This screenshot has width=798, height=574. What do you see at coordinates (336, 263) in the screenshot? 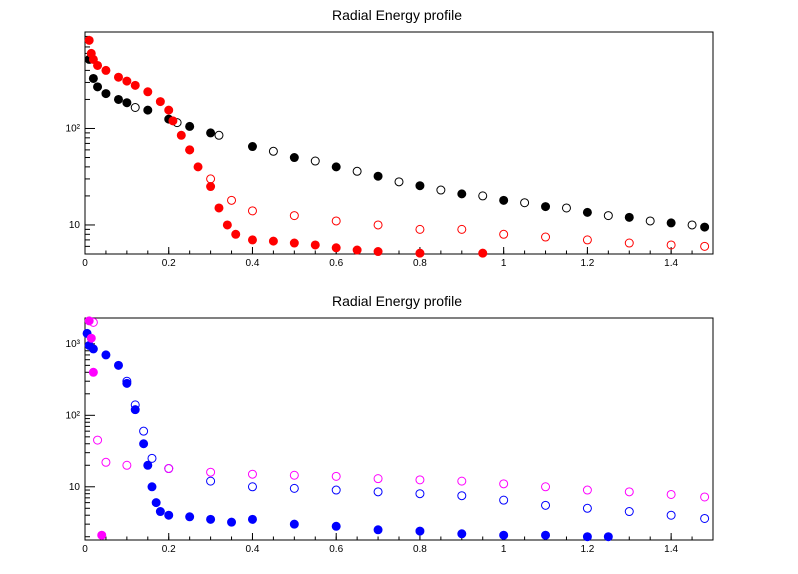
I see `top-xtick-label: 0.6` at bounding box center [336, 263].